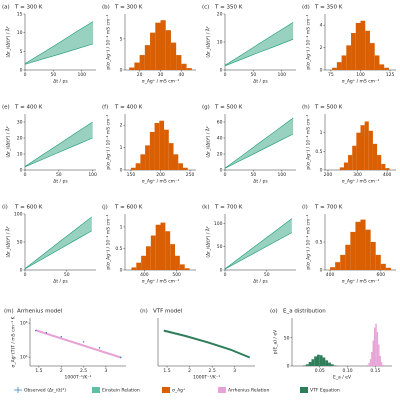 The image size is (400, 400). What do you see at coordinates (14, 342) in the screenshot?
I see `y-axis-label: σ_Ag⁺(T)T / mS cm⁻¹ K` at bounding box center [14, 342].